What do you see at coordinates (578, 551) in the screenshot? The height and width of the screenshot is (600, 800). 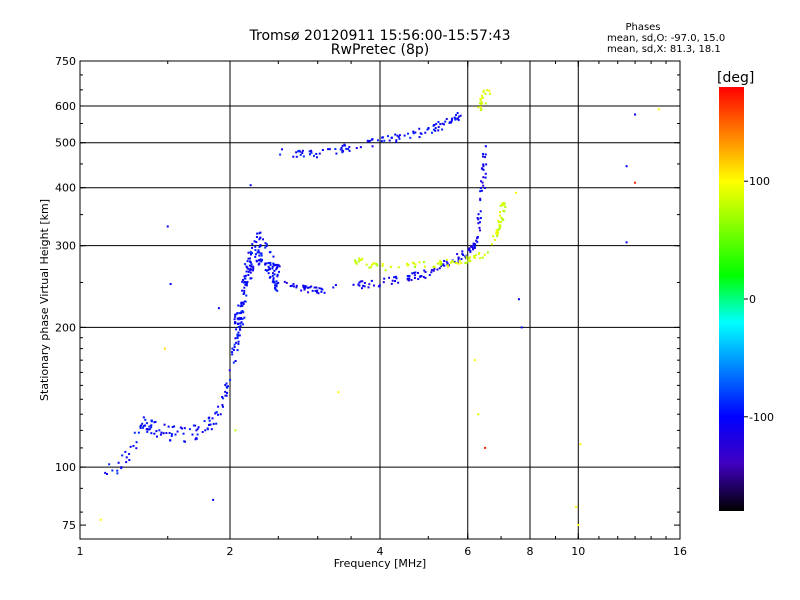 I see `x-tick-label: 10` at bounding box center [578, 551].